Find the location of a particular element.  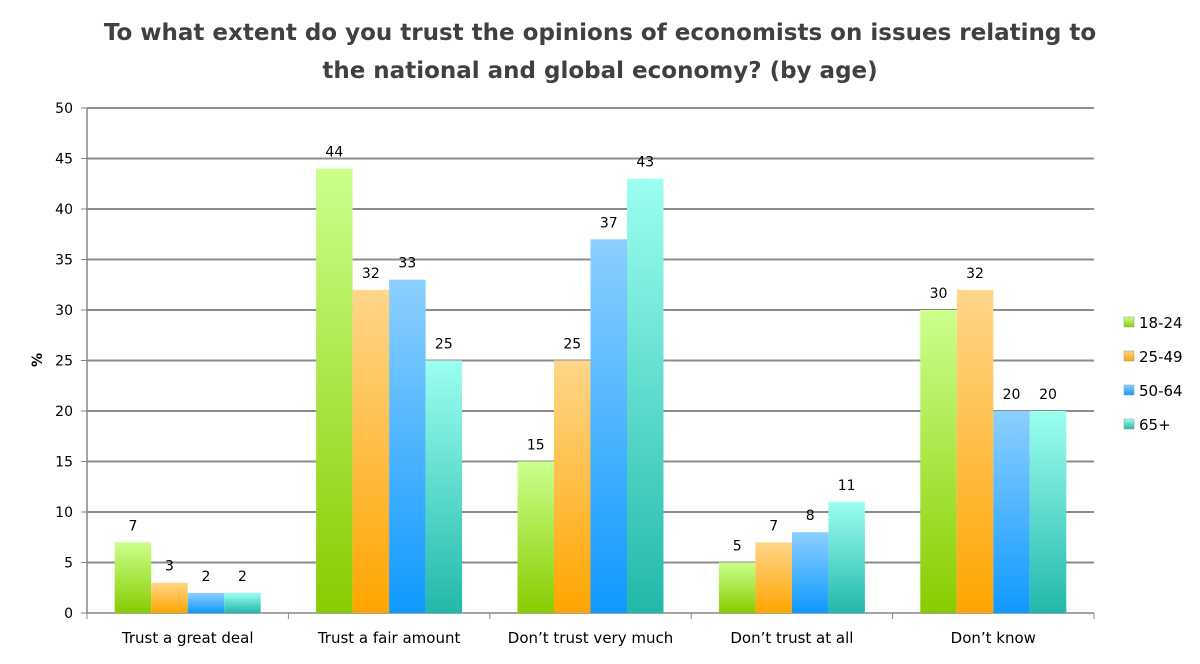

y-tick-label: 10 is located at coordinates (64, 513).